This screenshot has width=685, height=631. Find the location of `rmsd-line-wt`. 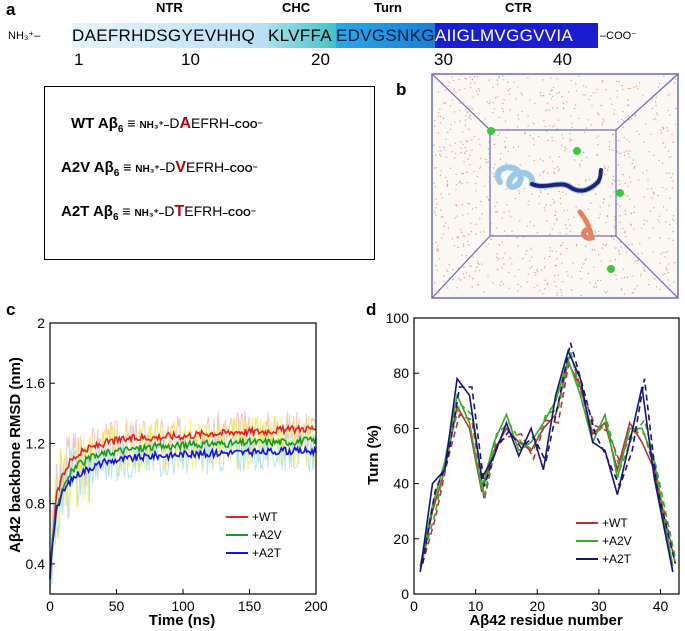

rmsd-line-wt is located at coordinates (183, 499).